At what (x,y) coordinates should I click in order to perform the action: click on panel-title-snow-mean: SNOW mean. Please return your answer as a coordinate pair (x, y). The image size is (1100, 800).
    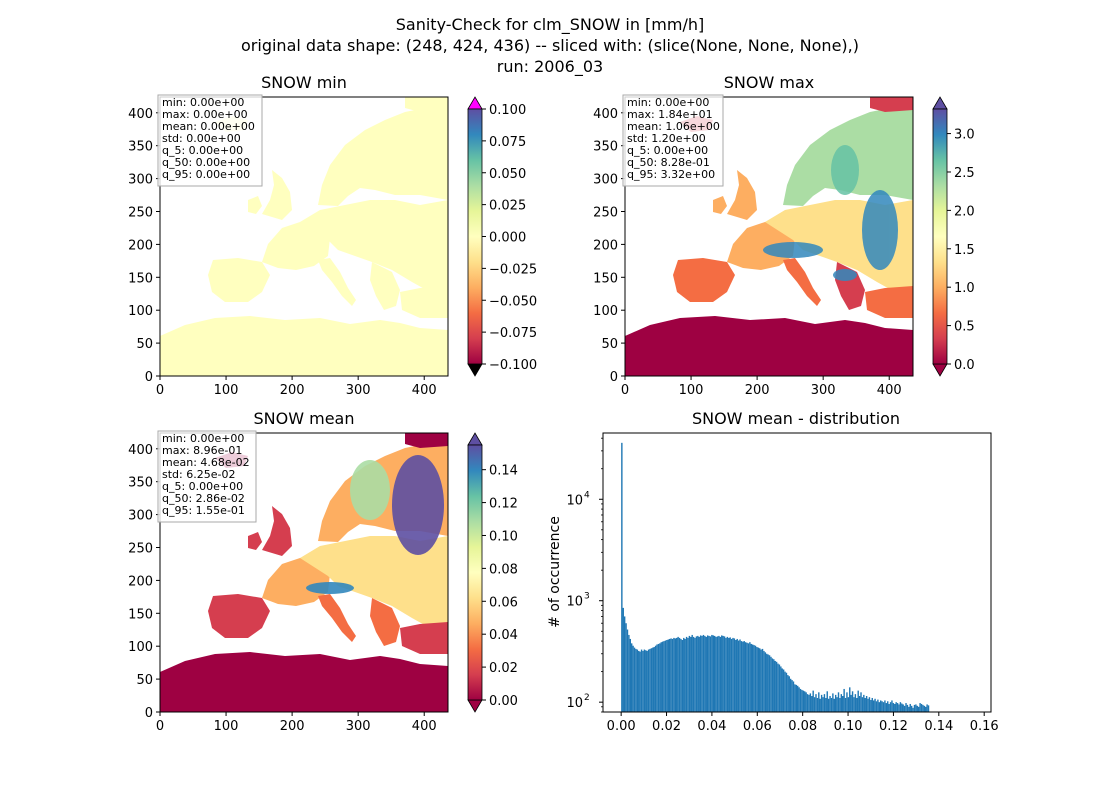
    Looking at the image, I should click on (304, 418).